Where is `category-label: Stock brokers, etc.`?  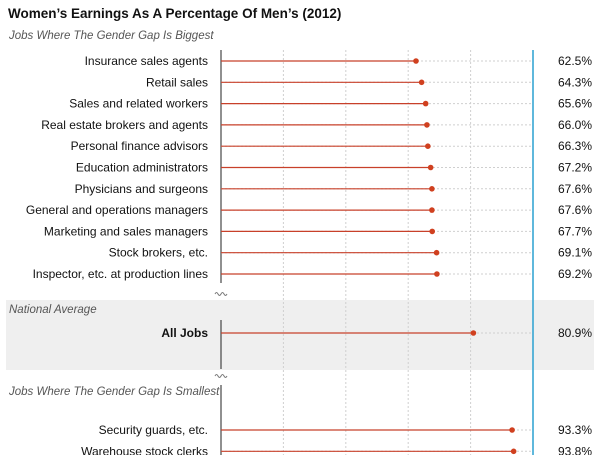
category-label: Stock brokers, etc. is located at coordinates (158, 253).